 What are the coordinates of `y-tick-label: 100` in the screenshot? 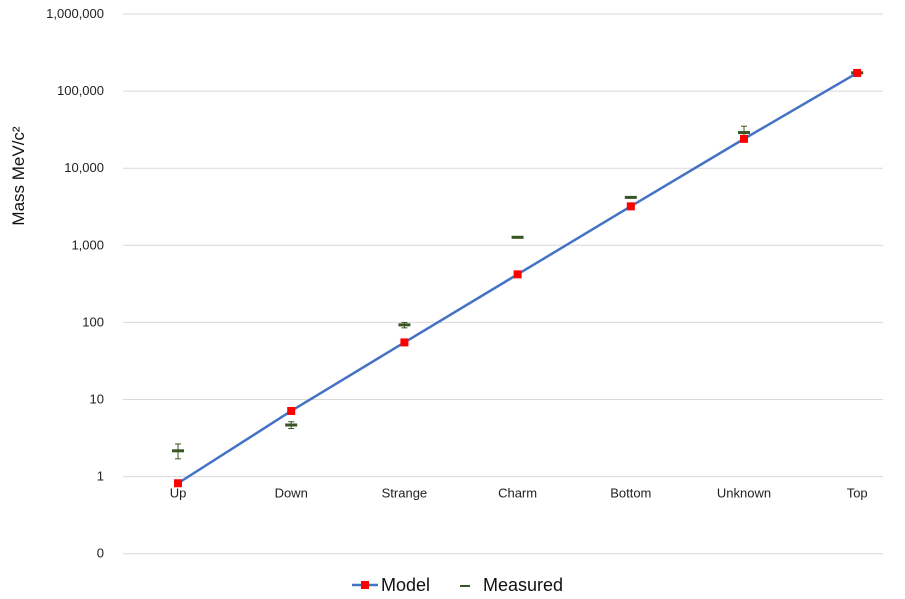 It's located at (93, 321).